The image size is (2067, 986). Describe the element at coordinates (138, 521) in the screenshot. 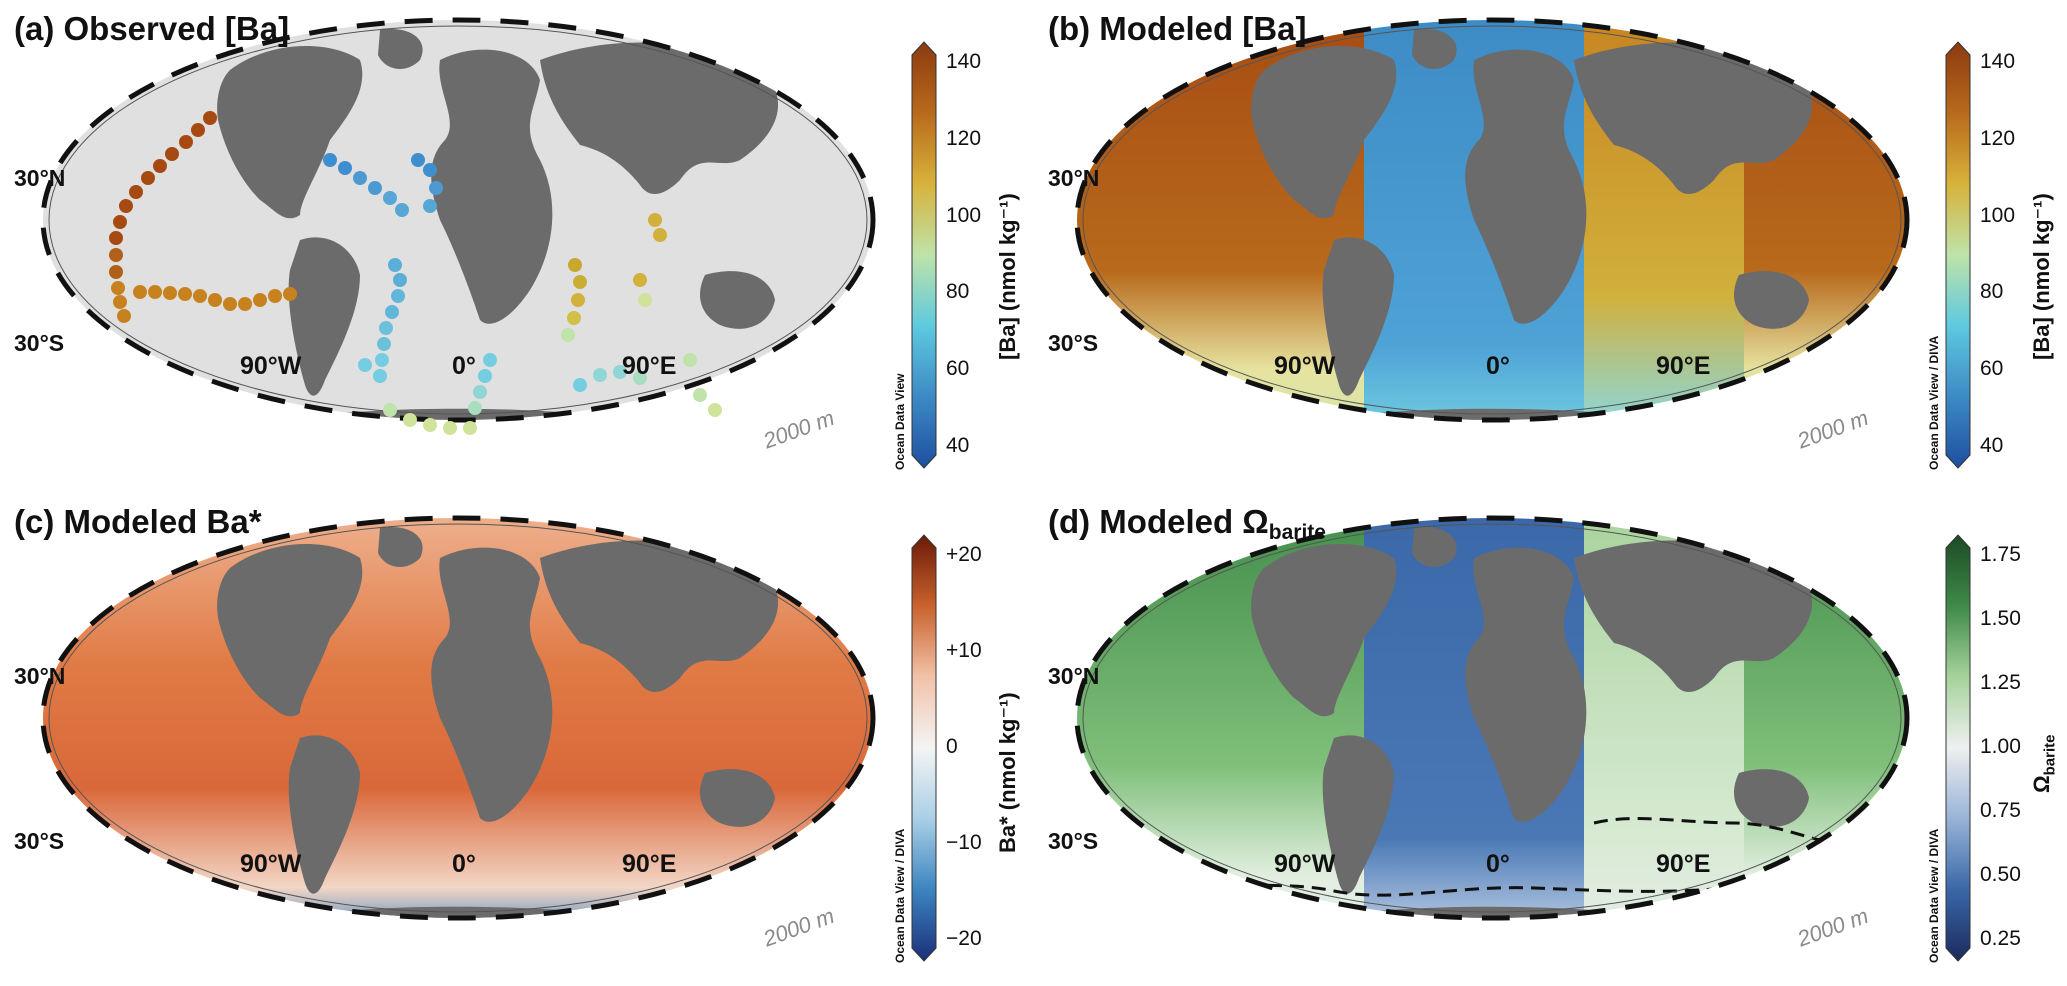

I see `panel-title-c: (c) Modeled Ba*` at that location.